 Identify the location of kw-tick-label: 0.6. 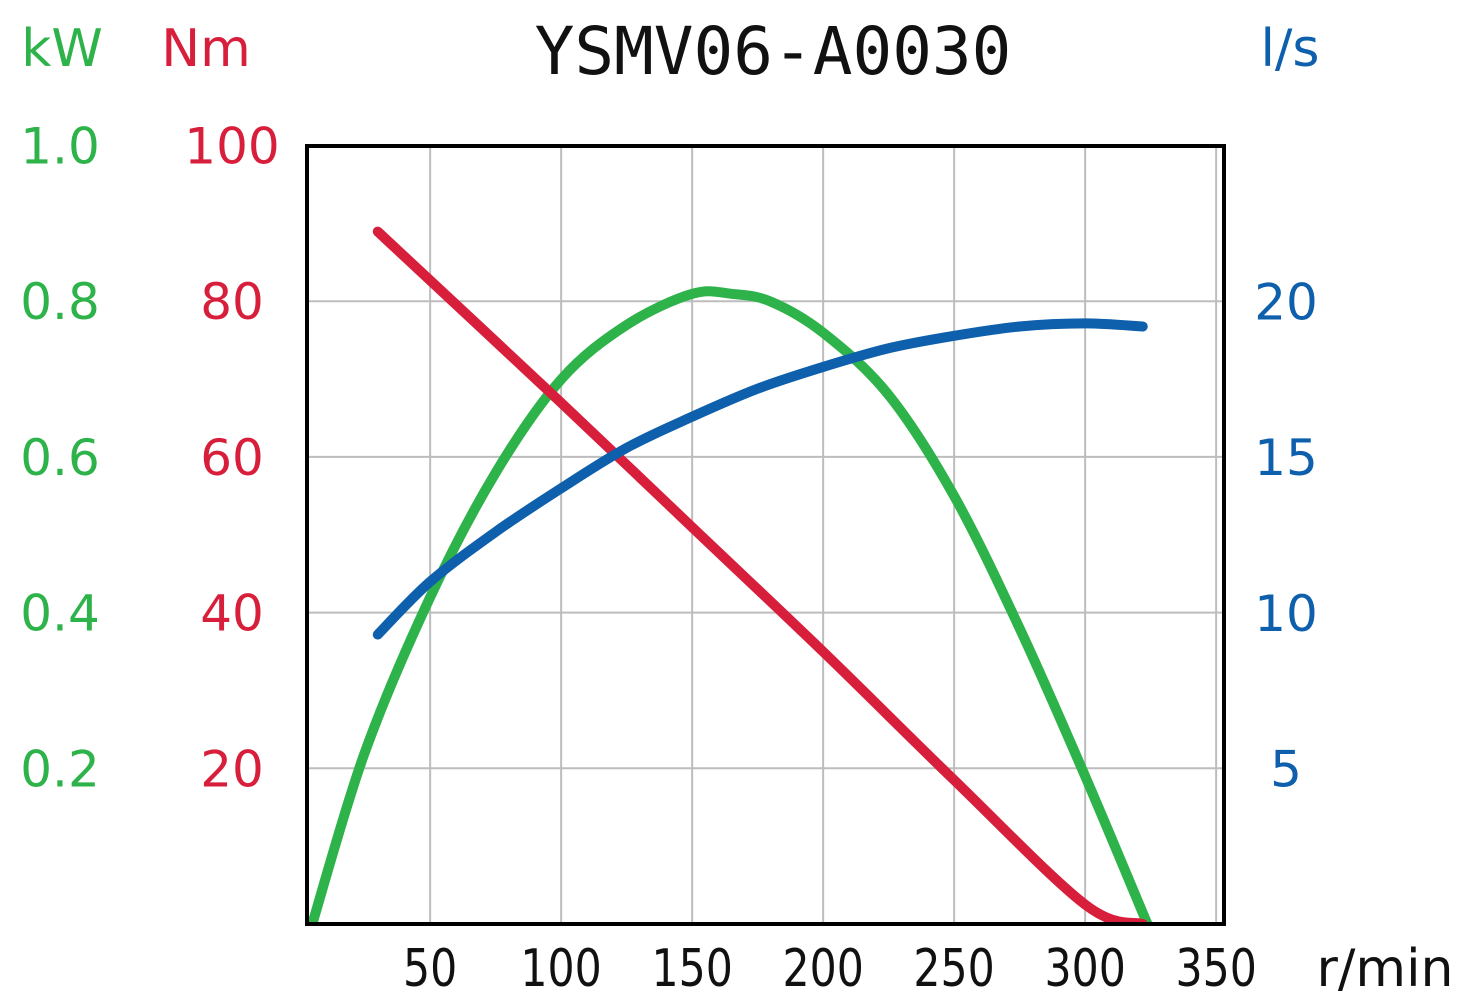
(60, 458).